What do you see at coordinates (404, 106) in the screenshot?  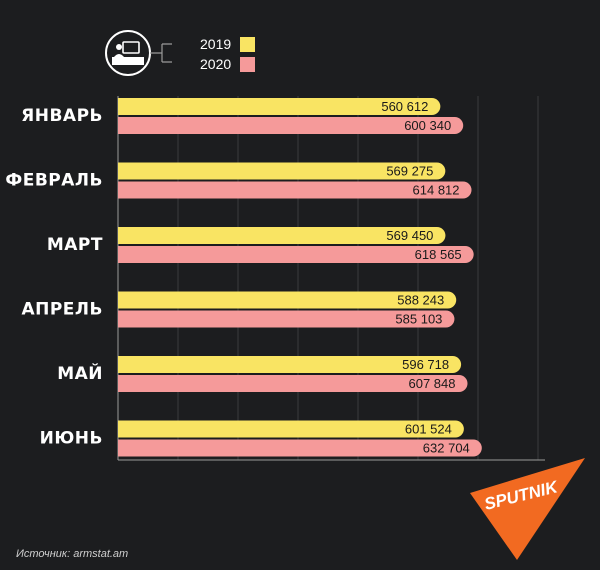 I see `data-label: 560 612` at bounding box center [404, 106].